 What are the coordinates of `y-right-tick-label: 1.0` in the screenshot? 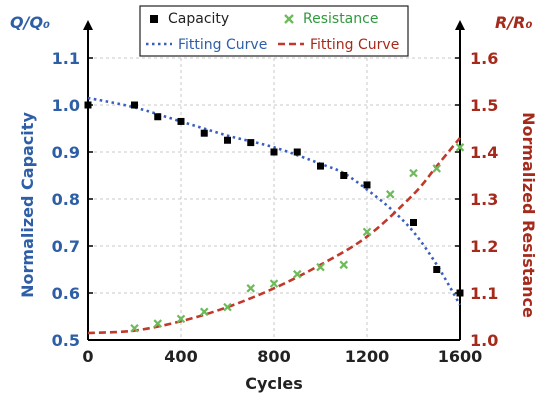 It's located at (484, 340).